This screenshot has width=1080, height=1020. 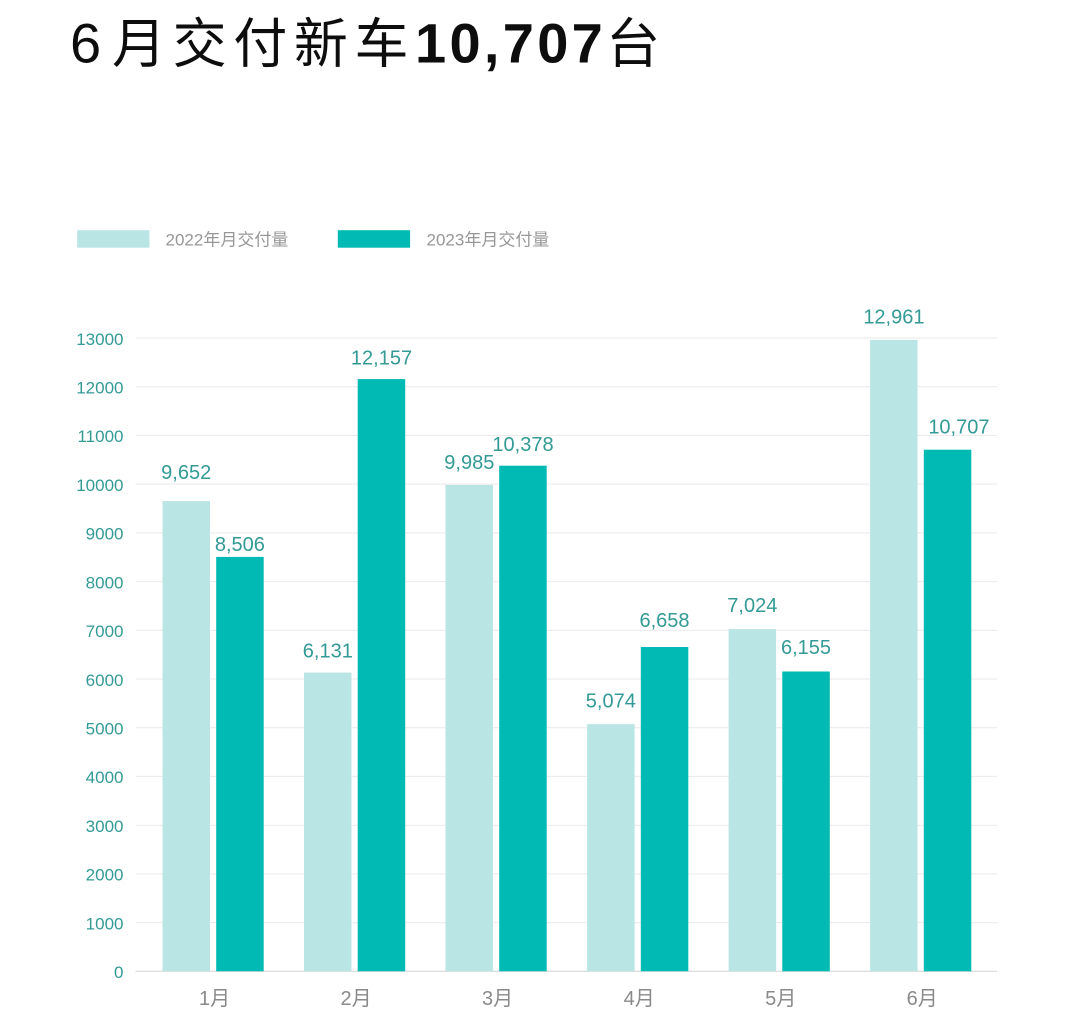 What do you see at coordinates (522, 445) in the screenshot?
I see `svg-text: 10,378` at bounding box center [522, 445].